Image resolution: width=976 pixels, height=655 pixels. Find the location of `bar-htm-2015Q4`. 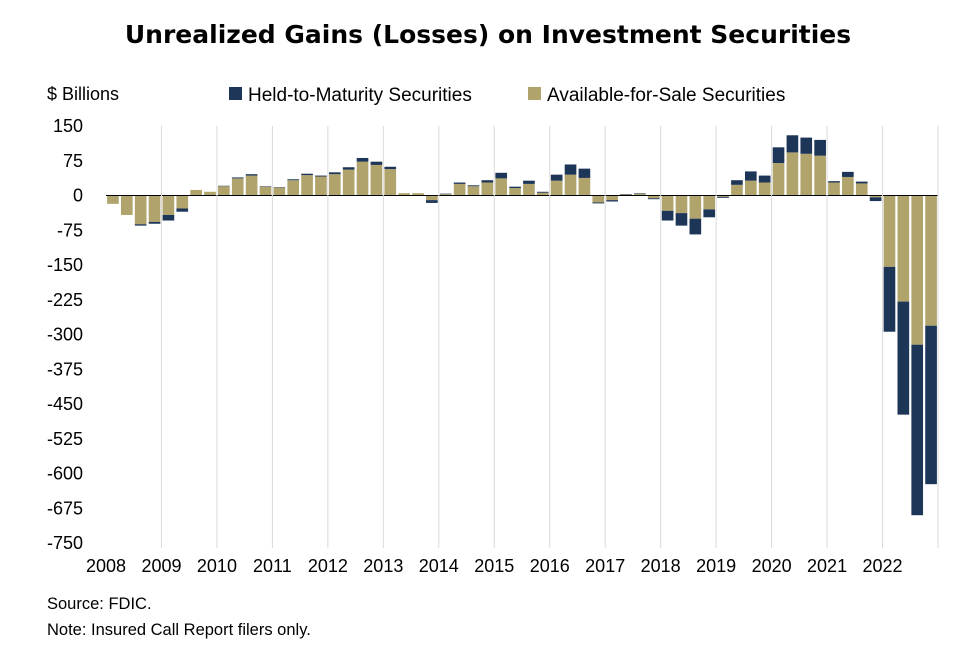

bar-htm-2015Q4 is located at coordinates (542, 192).